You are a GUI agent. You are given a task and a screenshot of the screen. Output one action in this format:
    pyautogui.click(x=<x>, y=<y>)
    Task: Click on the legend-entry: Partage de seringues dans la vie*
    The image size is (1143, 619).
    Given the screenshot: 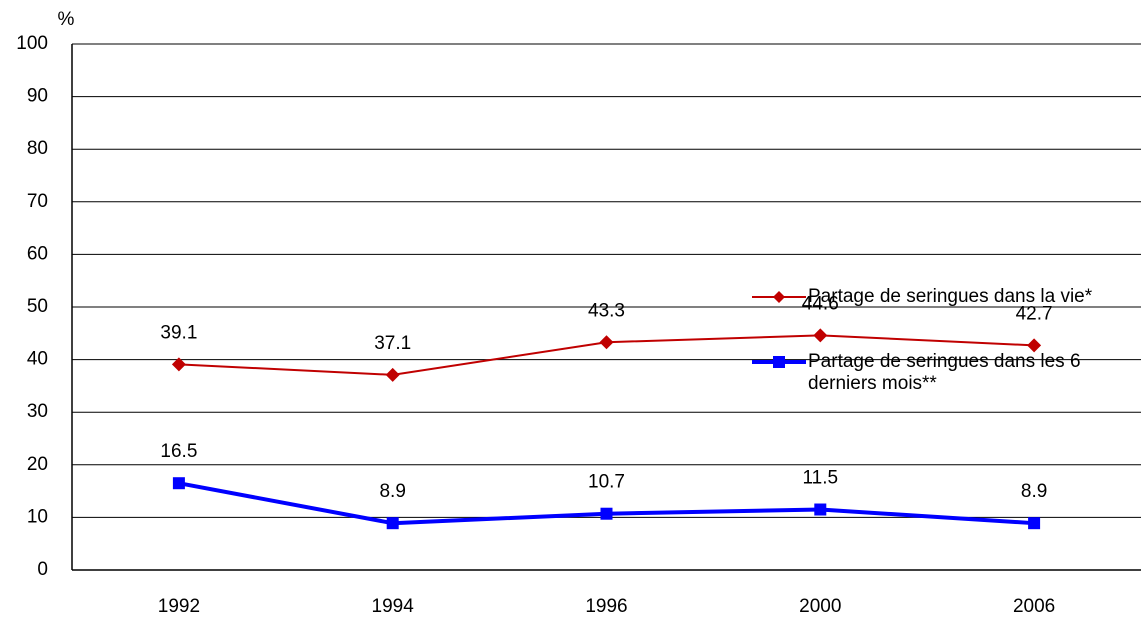 What is the action you would take?
    pyautogui.click(x=950, y=296)
    